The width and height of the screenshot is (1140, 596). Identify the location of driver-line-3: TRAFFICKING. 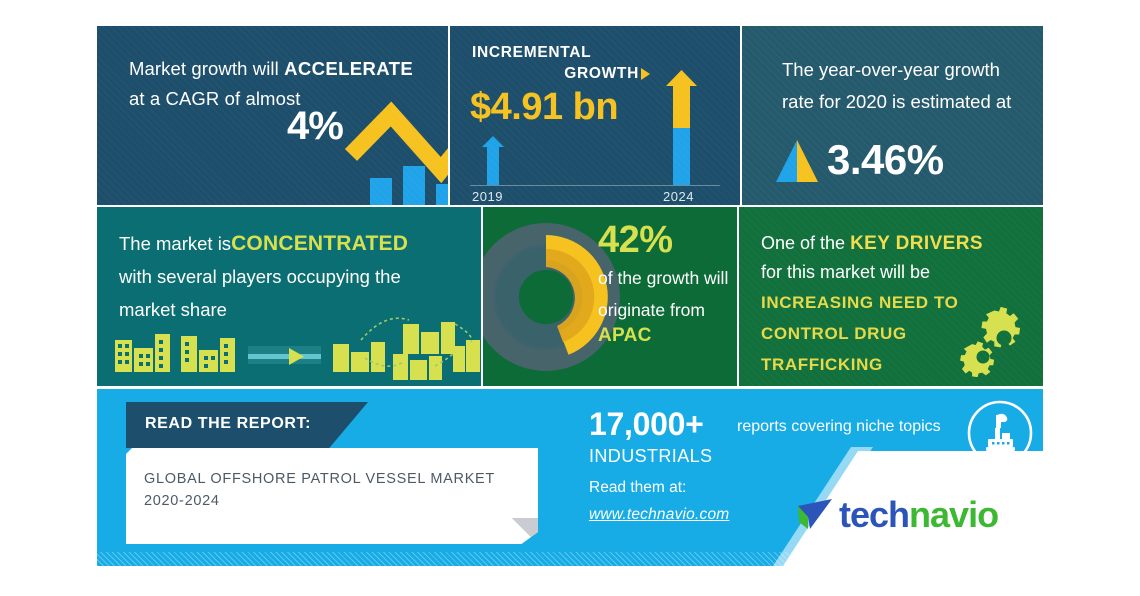
(822, 364).